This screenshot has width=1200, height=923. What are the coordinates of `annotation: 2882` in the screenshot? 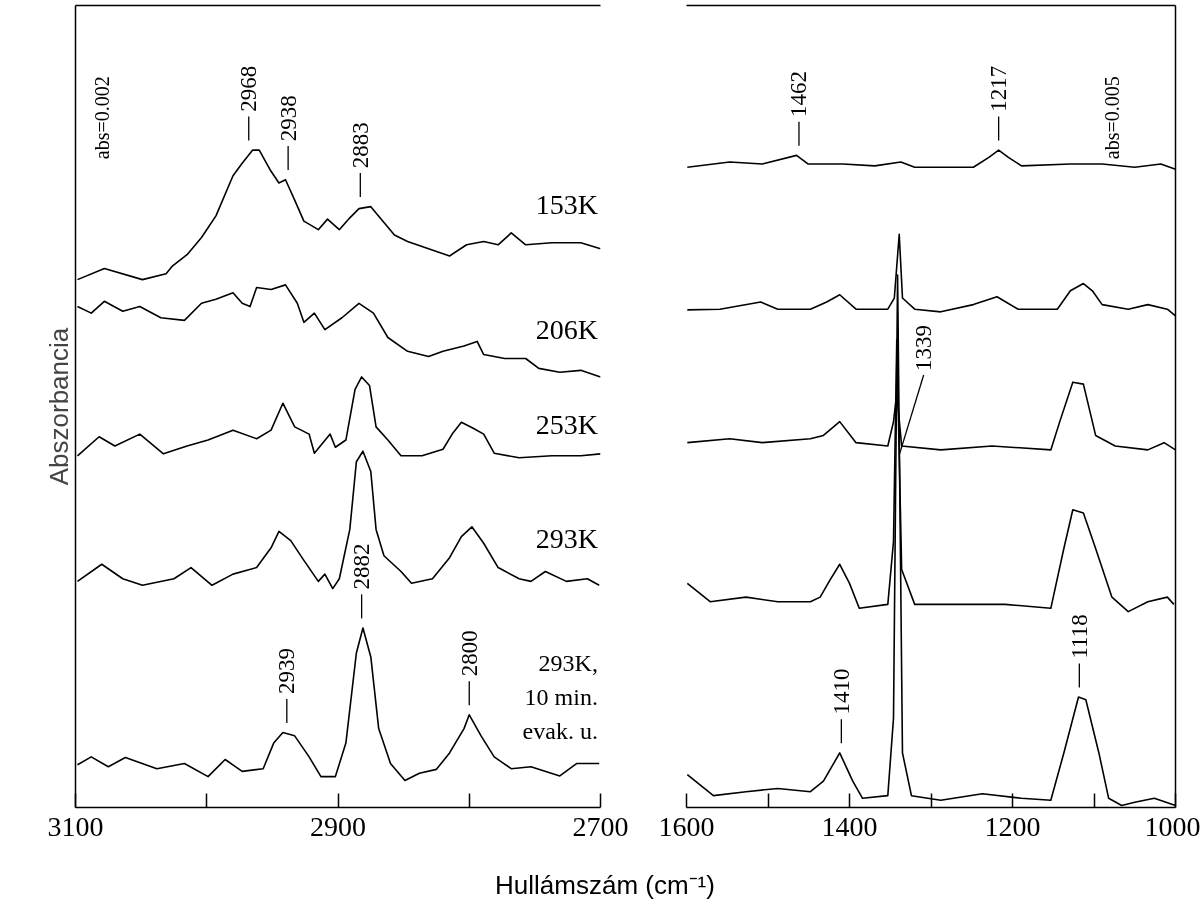 It's located at (362, 566).